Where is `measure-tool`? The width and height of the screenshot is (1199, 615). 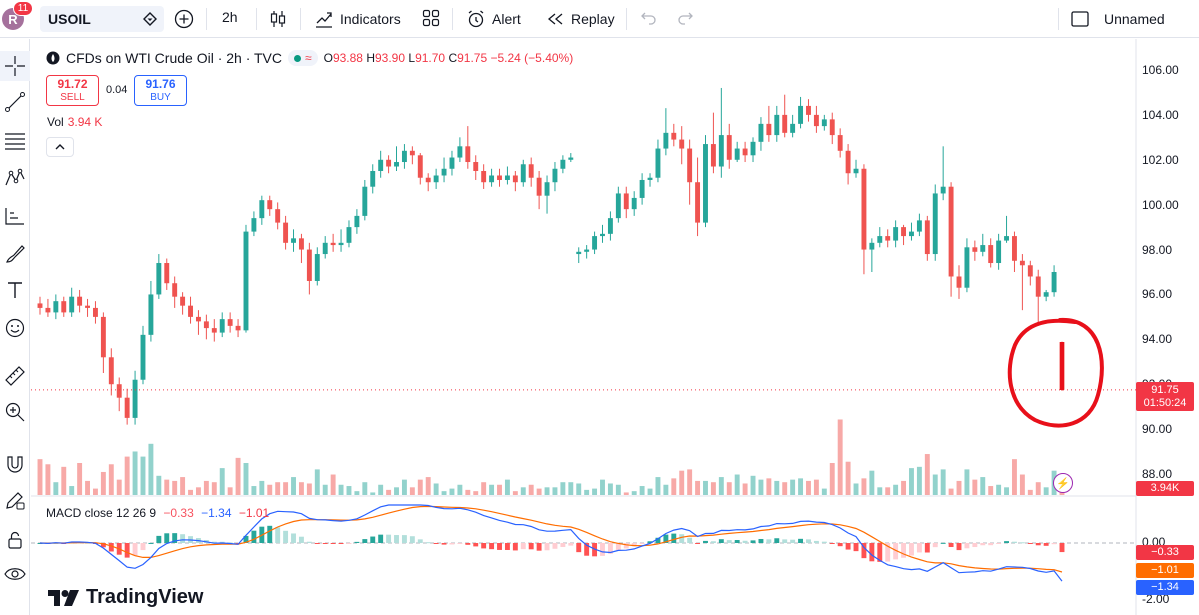 measure-tool is located at coordinates (15, 376).